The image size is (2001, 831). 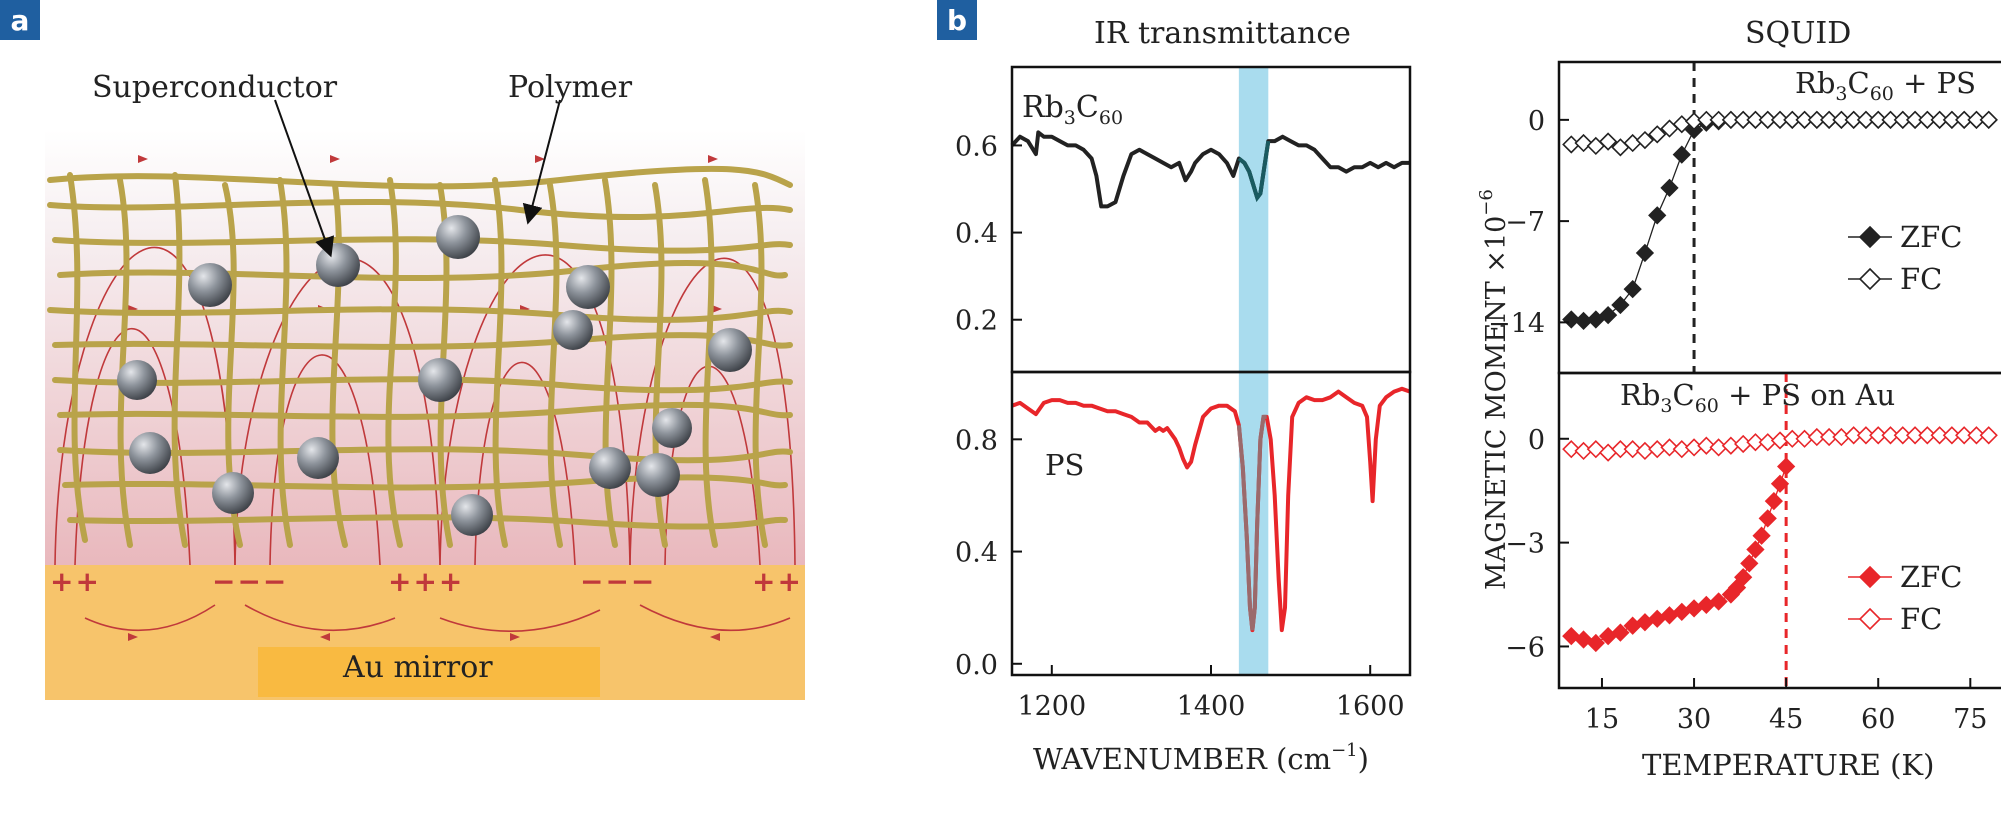 What do you see at coordinates (429, 672) in the screenshot?
I see `au-mirror-plate` at bounding box center [429, 672].